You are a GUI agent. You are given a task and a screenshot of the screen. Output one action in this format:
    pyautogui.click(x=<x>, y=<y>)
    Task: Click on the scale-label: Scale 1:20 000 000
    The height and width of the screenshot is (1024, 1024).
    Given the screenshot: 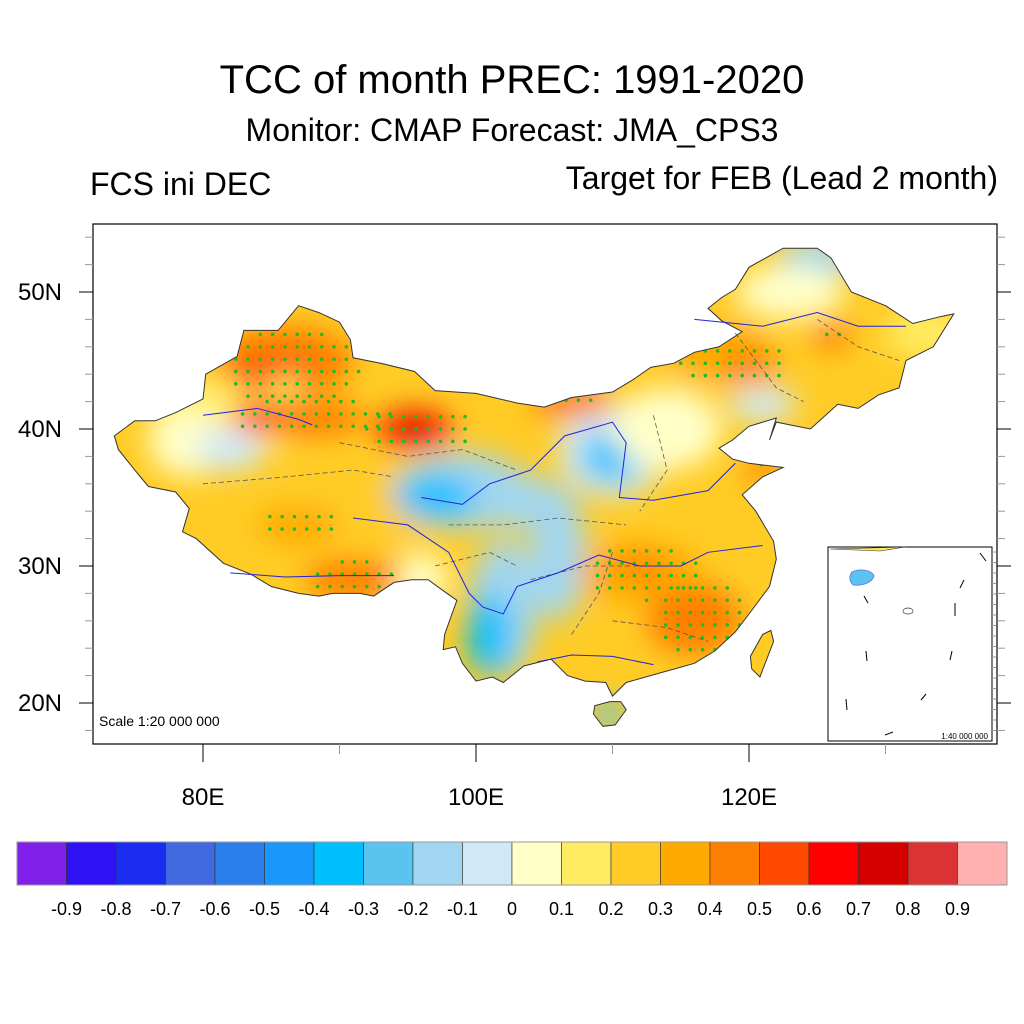 What is the action you would take?
    pyautogui.click(x=159, y=721)
    